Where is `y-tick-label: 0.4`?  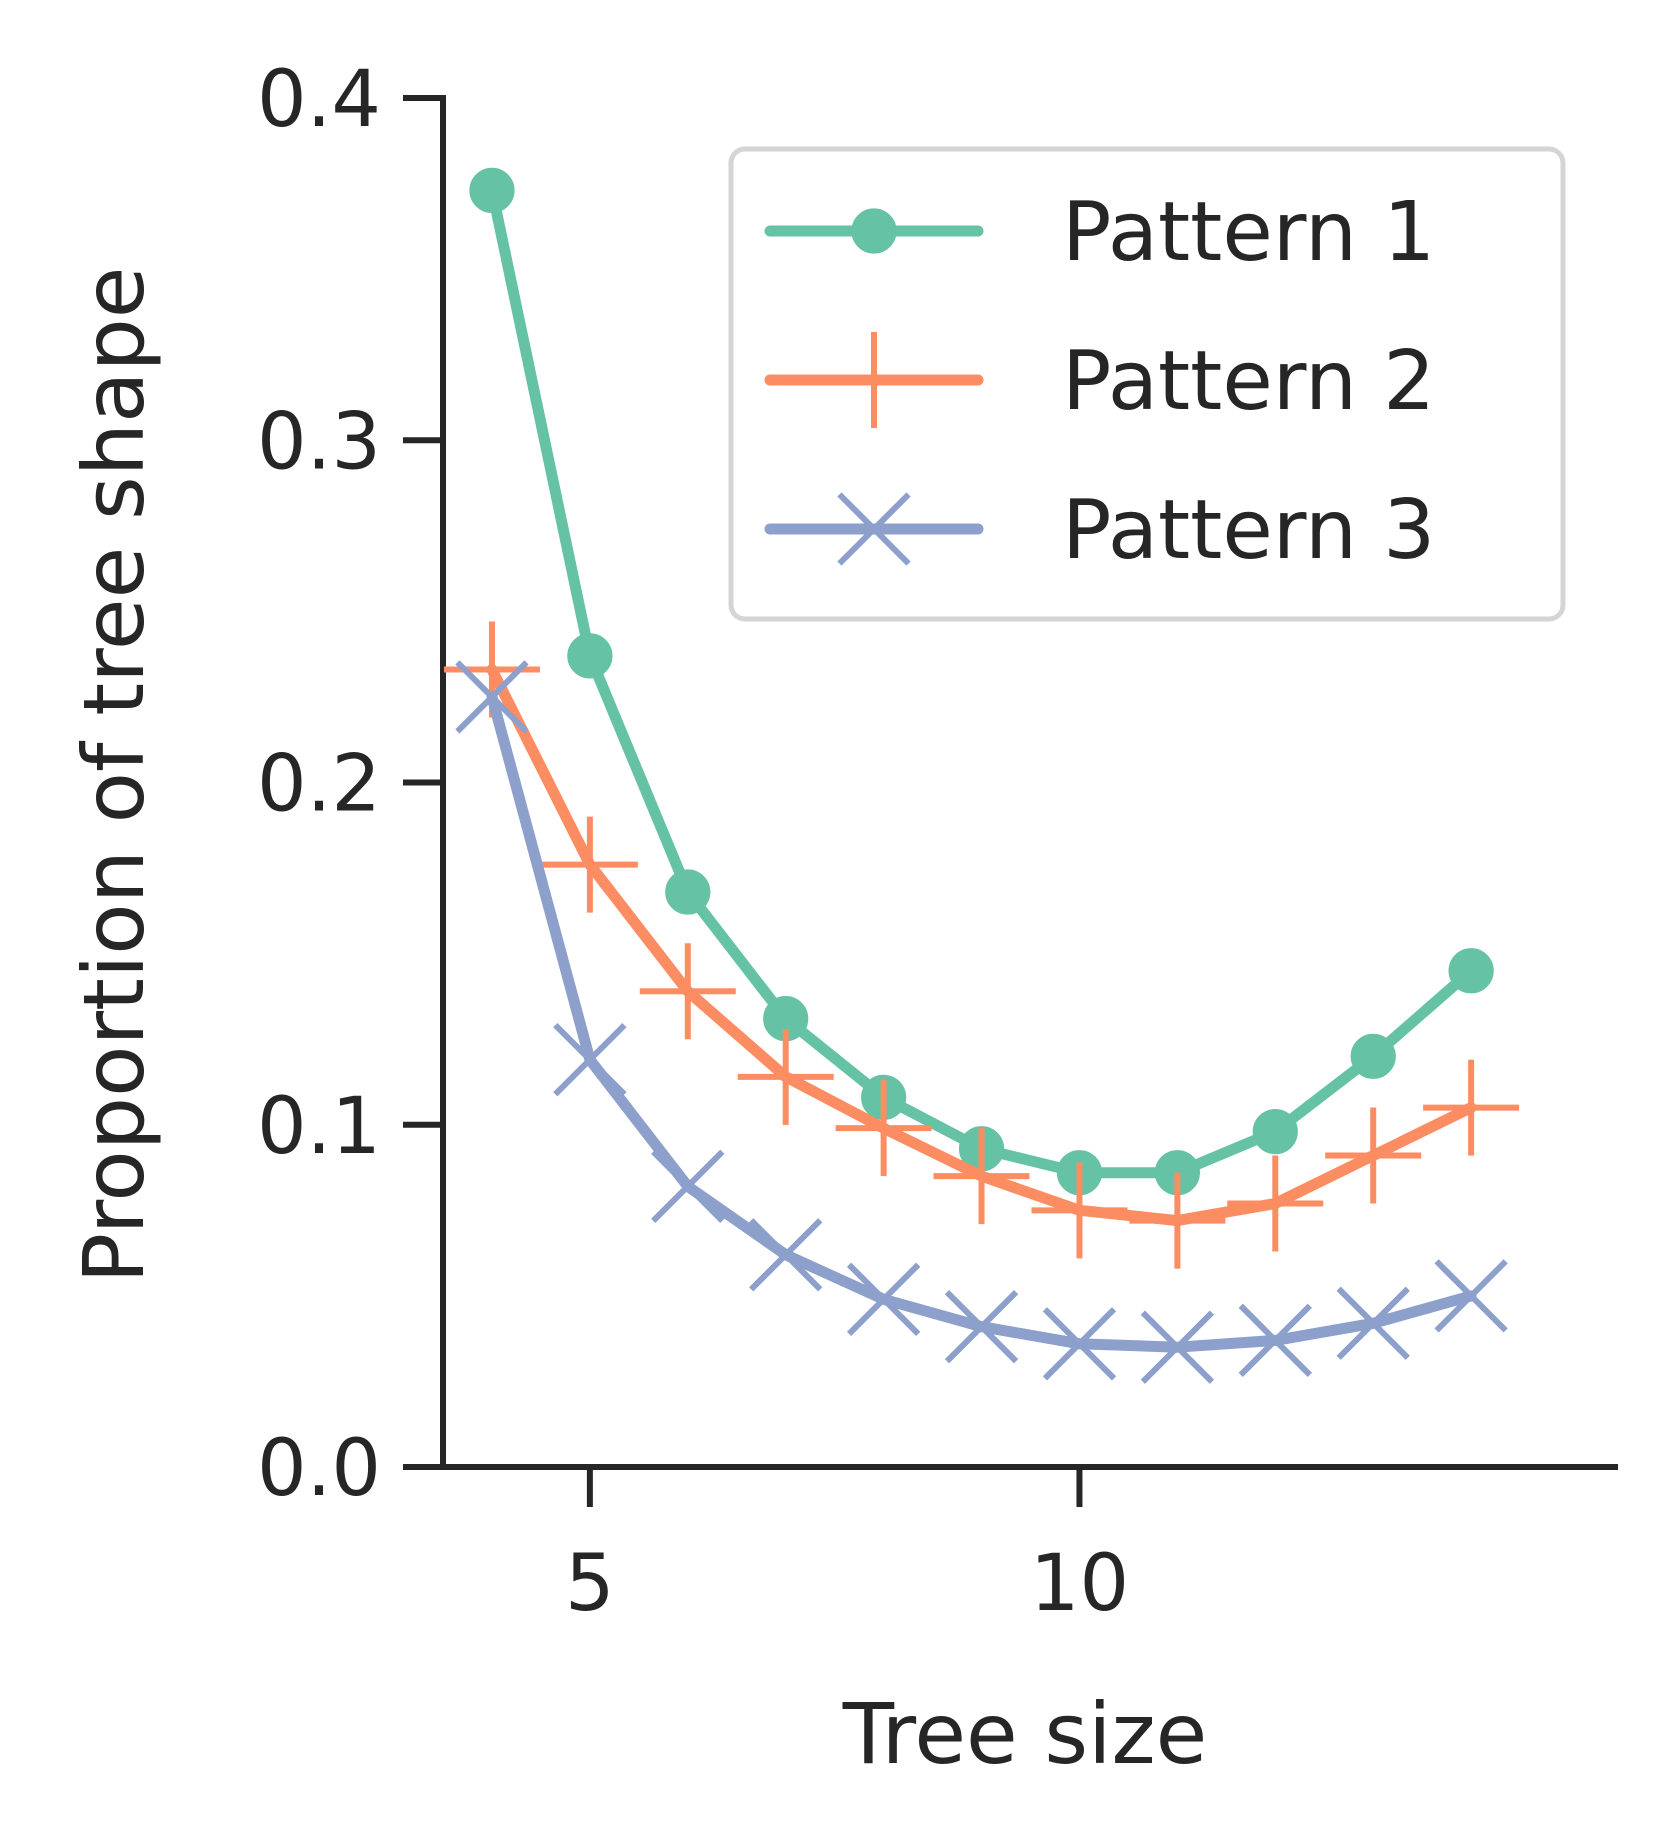 y-tick-label: 0.4 is located at coordinates (319, 100).